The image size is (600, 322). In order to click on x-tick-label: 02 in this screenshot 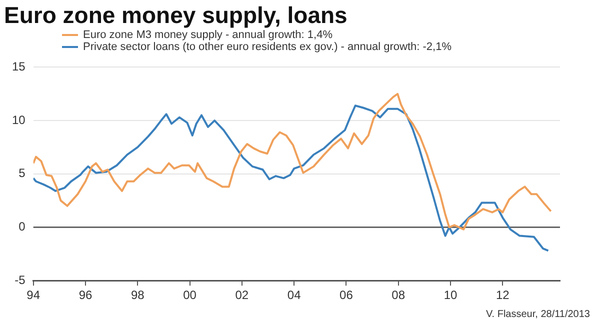, I will do `click(242, 295)`.